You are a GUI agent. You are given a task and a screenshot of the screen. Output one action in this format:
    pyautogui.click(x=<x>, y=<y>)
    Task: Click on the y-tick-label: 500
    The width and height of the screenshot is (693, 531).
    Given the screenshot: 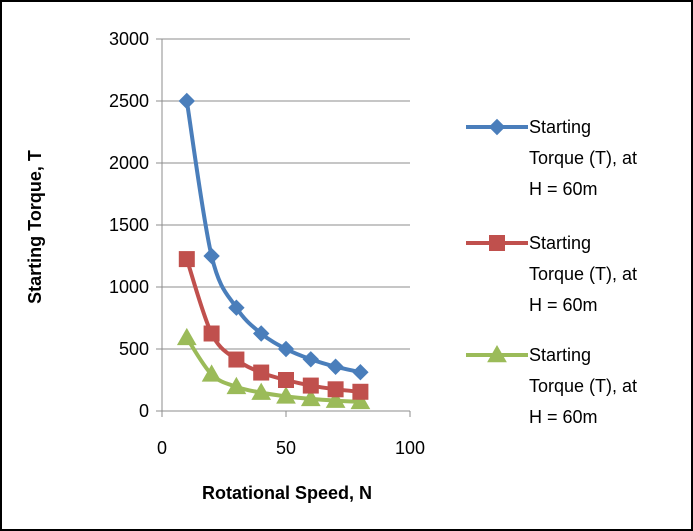 What is the action you would take?
    pyautogui.click(x=134, y=349)
    